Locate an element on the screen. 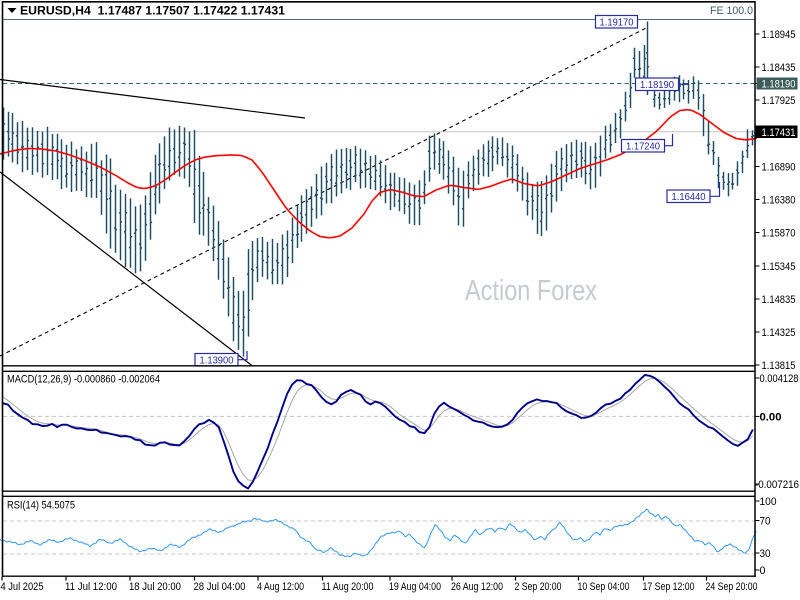 This screenshot has width=800, height=600. svg-text: 1.15345 is located at coordinates (779, 267).